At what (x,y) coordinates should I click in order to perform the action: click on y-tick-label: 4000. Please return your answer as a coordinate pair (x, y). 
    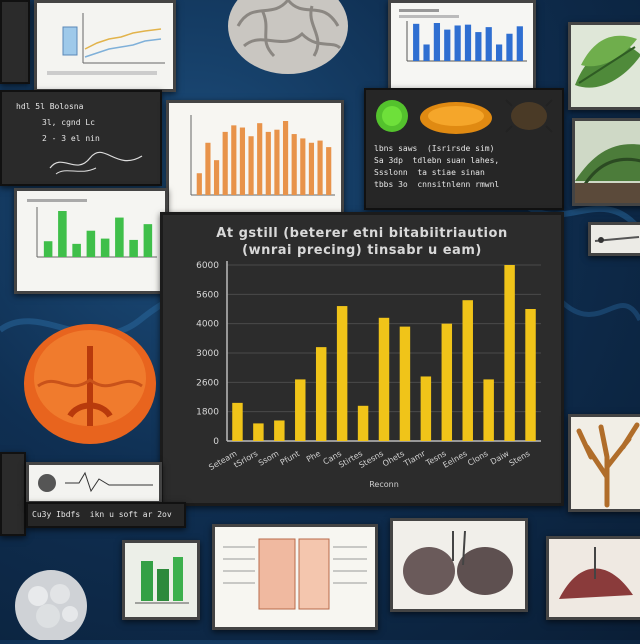
    Looking at the image, I should click on (207, 325).